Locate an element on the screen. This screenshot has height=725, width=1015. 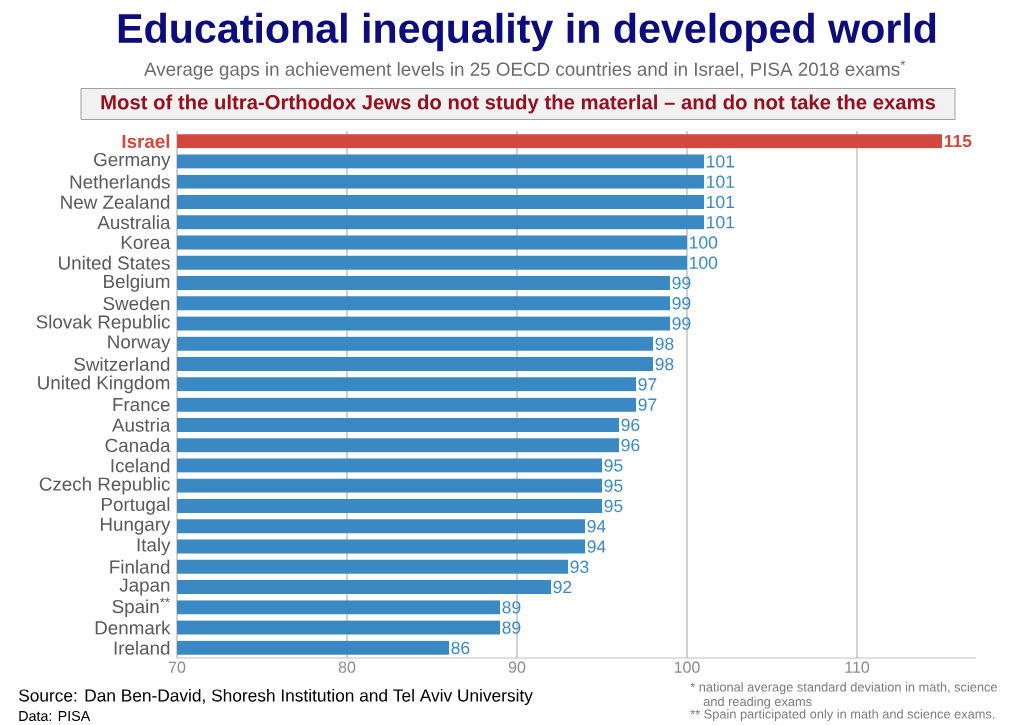
y-tick-label: Spain$^{**}$ is located at coordinates (141, 607).